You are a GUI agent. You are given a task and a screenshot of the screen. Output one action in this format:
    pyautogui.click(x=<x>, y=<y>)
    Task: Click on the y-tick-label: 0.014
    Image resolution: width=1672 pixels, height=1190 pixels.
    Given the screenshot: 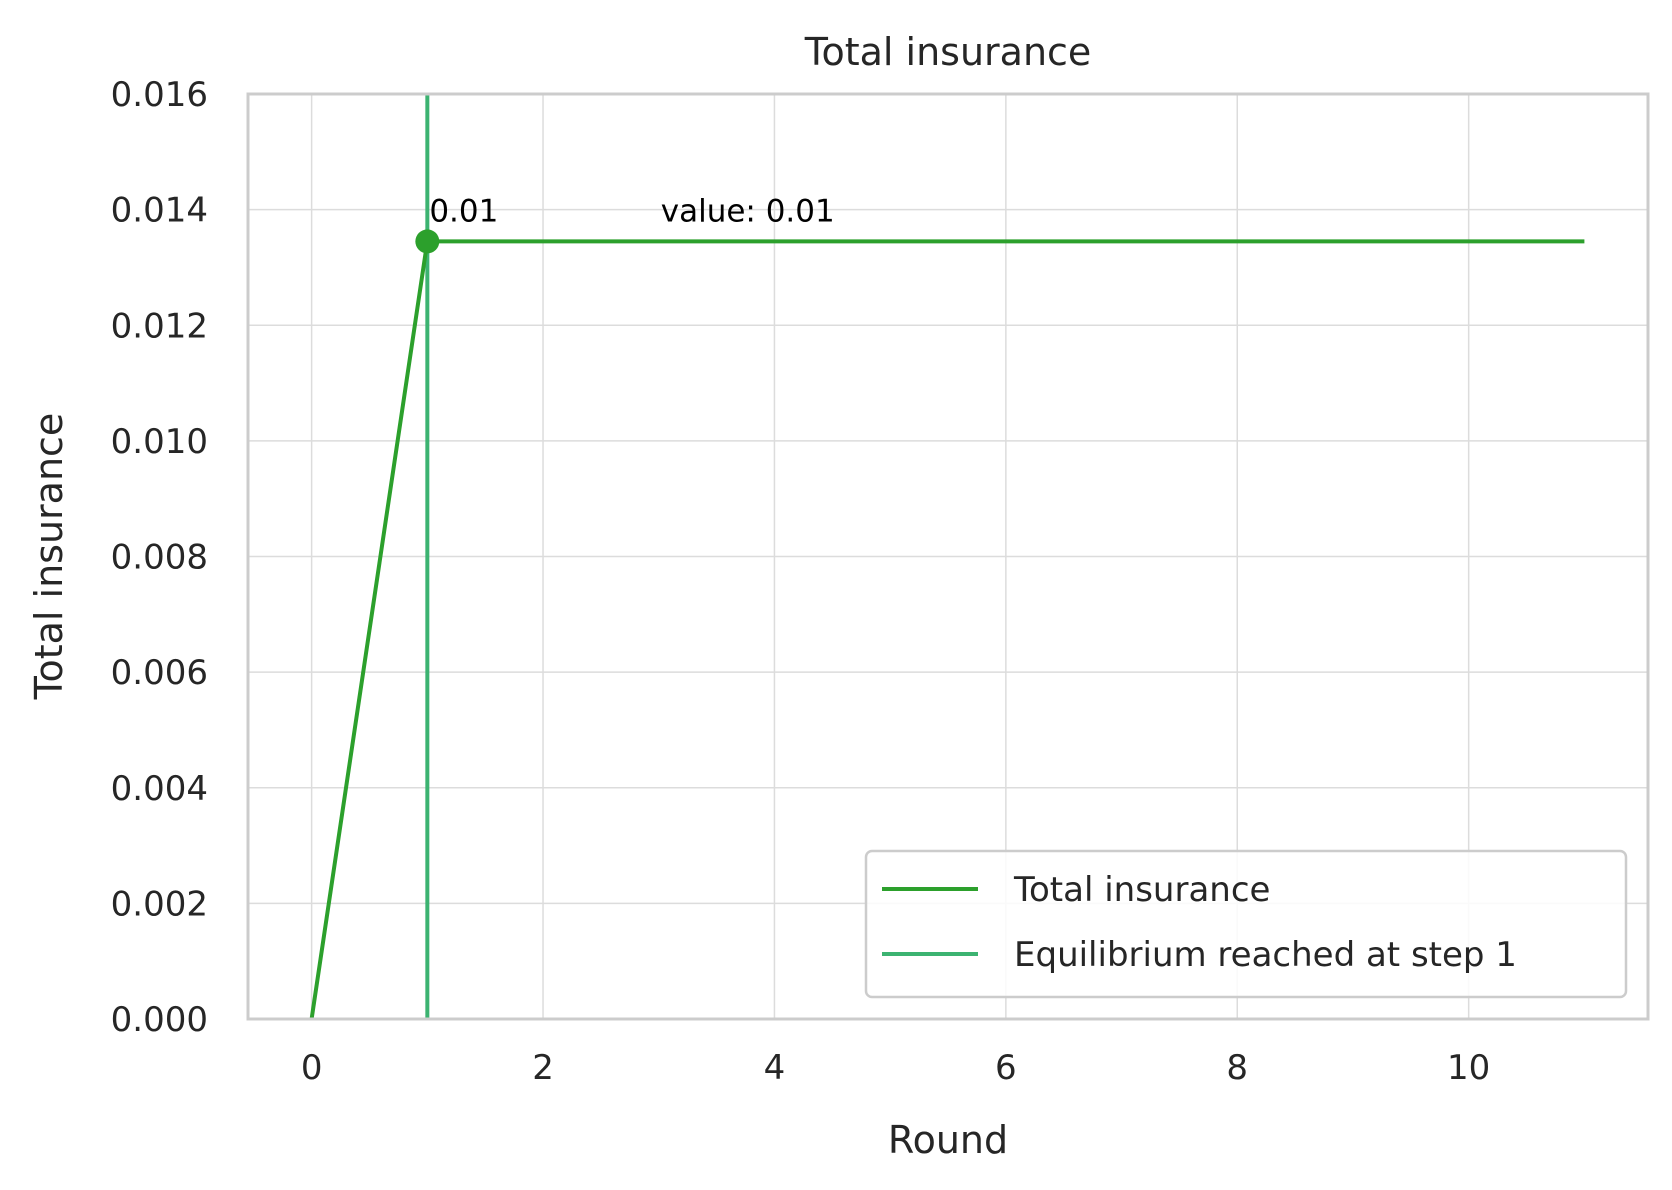 What is the action you would take?
    pyautogui.click(x=159, y=211)
    